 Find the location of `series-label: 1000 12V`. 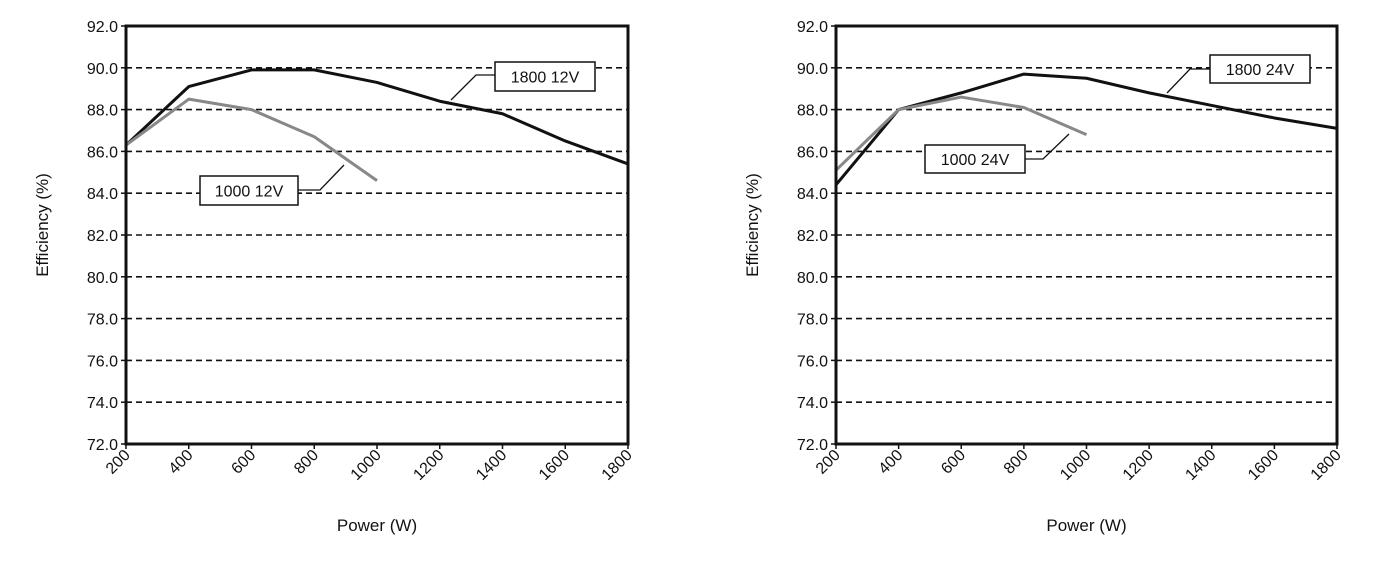

series-label: 1000 12V is located at coordinates (249, 192).